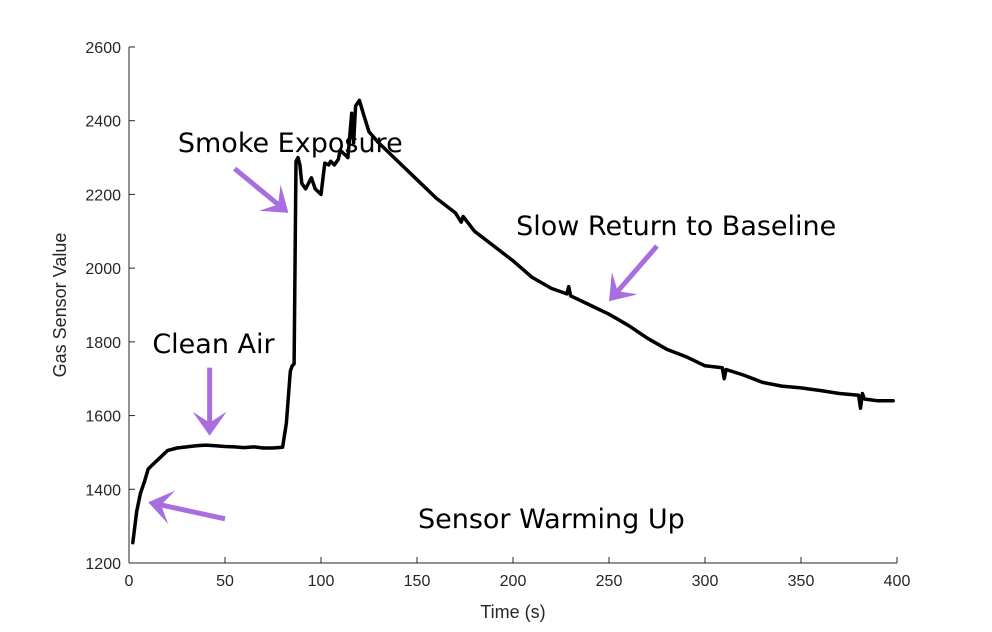 The image size is (992, 632). I want to click on x-tick-label: 100, so click(321, 581).